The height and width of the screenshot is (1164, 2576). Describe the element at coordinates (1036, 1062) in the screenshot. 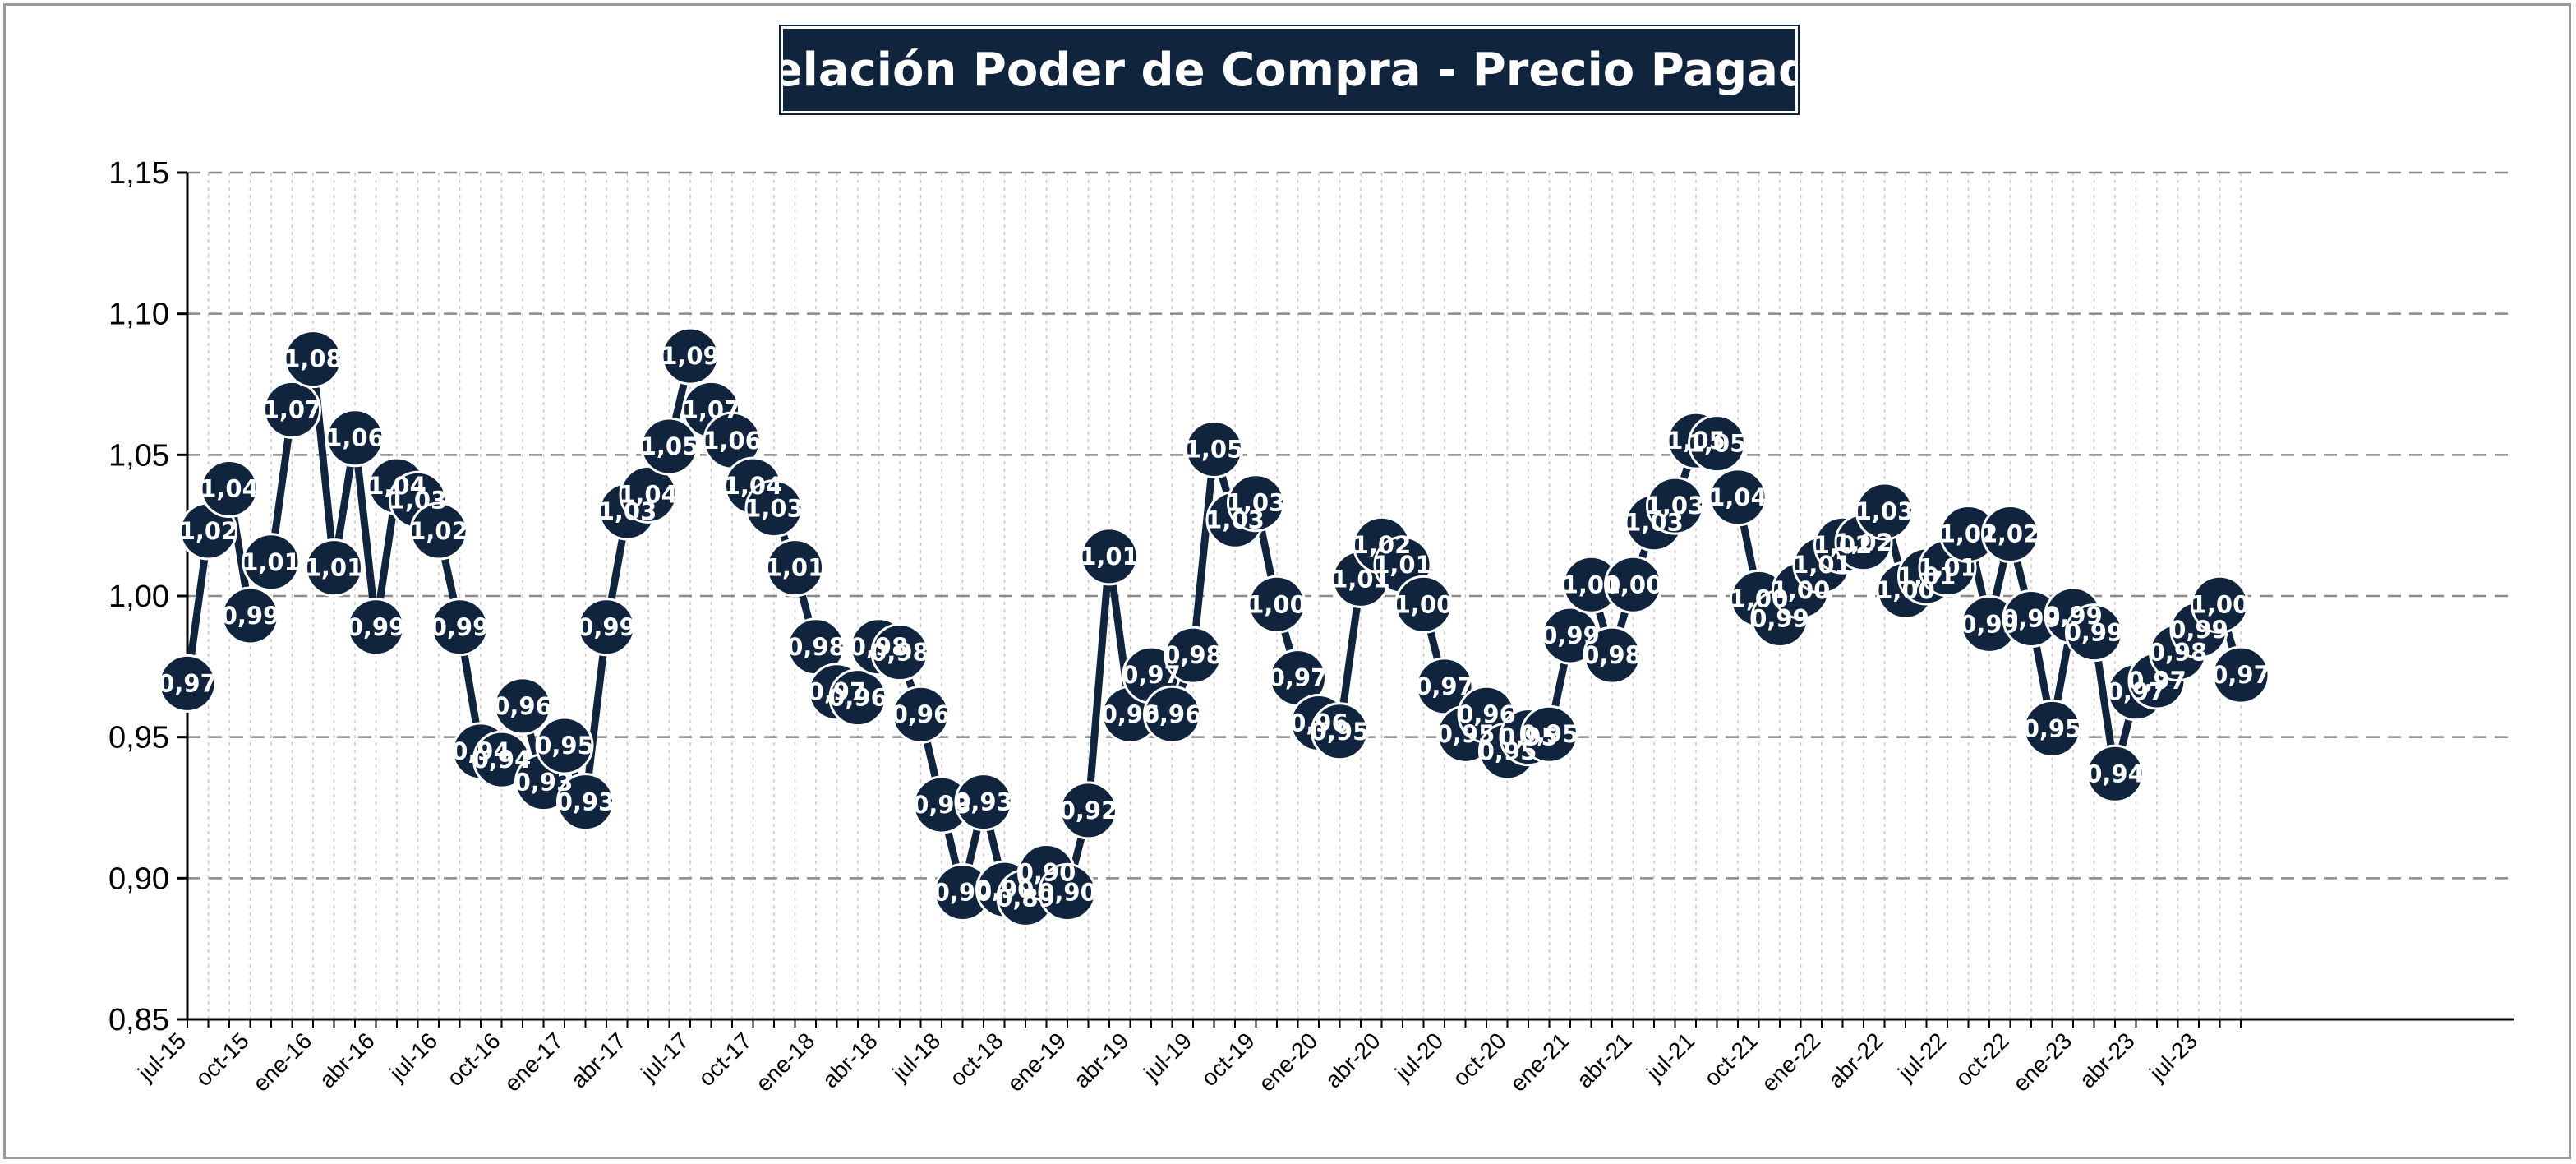

I see `x-tick-label: ene-19` at that location.